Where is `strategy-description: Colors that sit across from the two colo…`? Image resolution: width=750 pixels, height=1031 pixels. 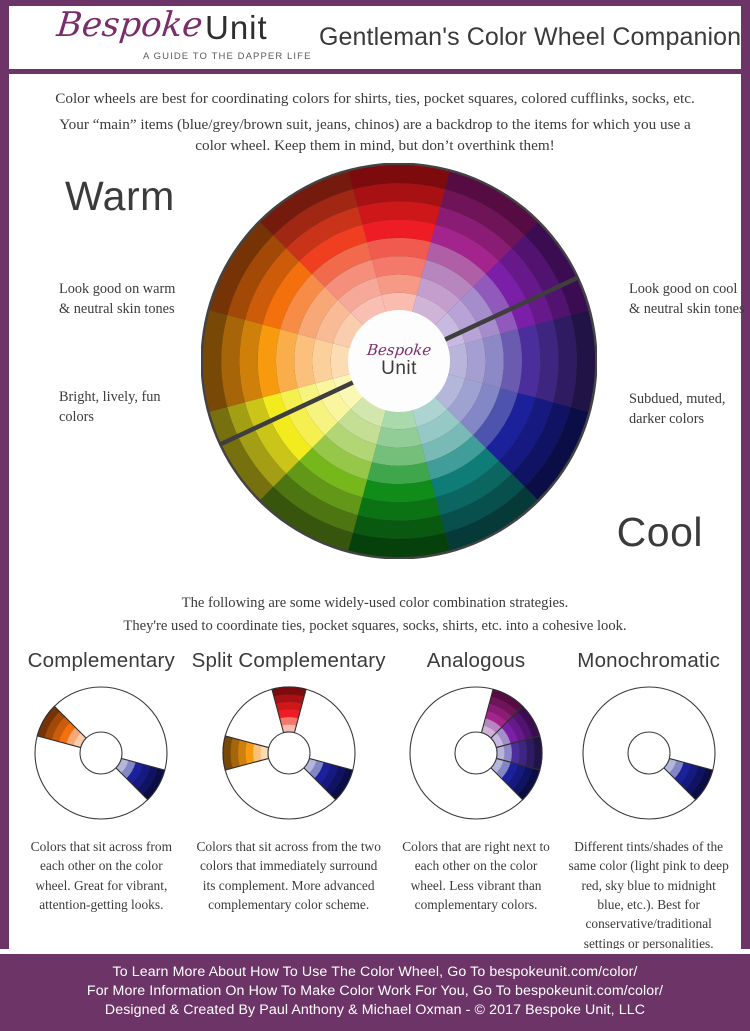 strategy-description: Colors that sit across from the two colo… is located at coordinates (288, 875).